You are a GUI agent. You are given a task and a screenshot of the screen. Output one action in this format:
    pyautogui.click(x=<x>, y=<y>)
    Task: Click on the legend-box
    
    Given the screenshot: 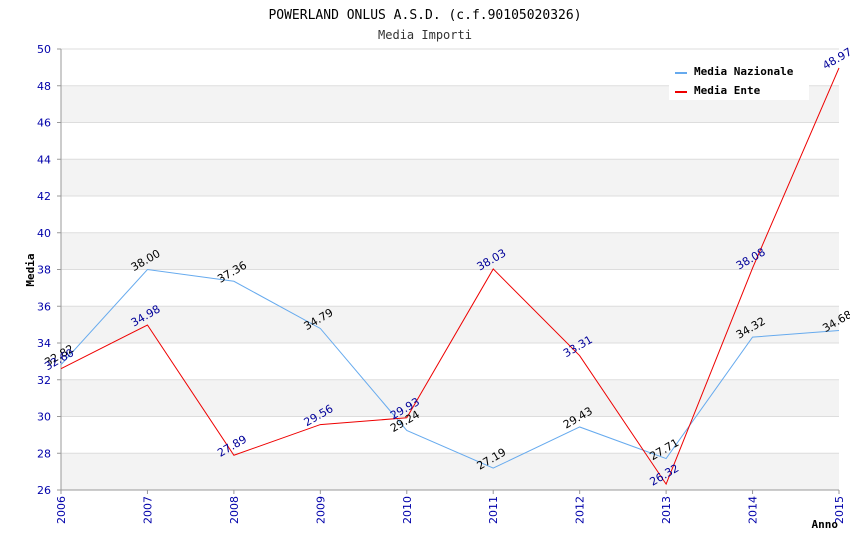 What is the action you would take?
    pyautogui.click(x=739, y=80)
    